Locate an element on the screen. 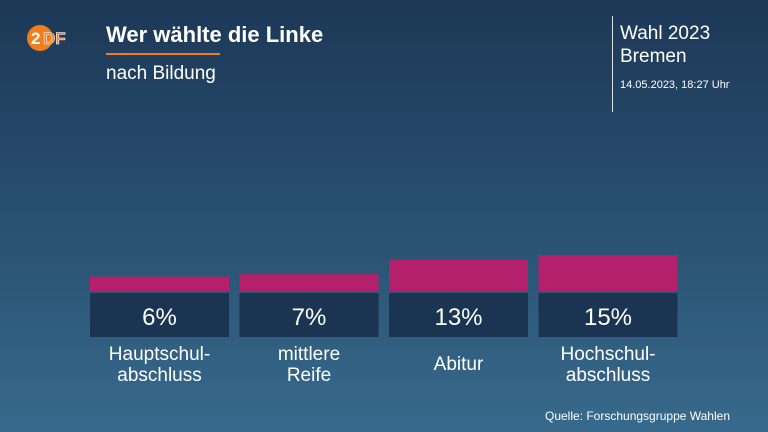  header-divider is located at coordinates (612, 64).